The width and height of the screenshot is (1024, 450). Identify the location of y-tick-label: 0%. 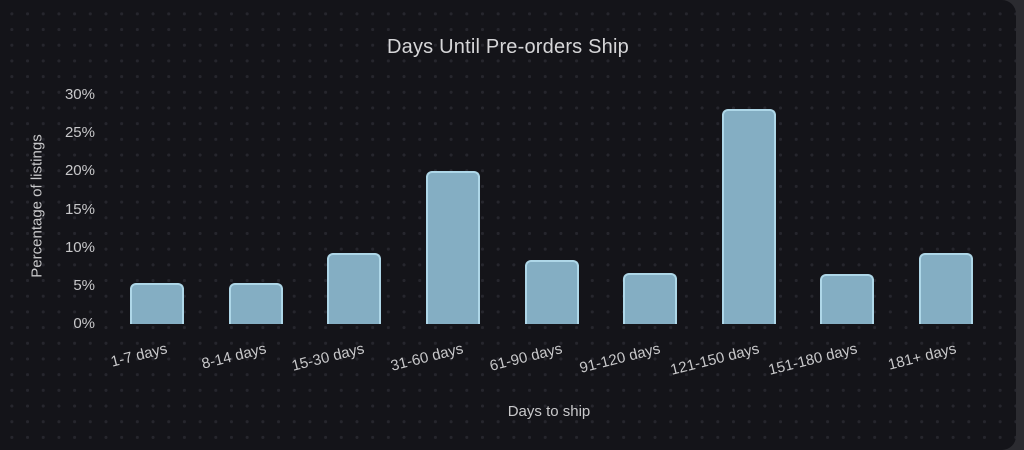
(84, 323).